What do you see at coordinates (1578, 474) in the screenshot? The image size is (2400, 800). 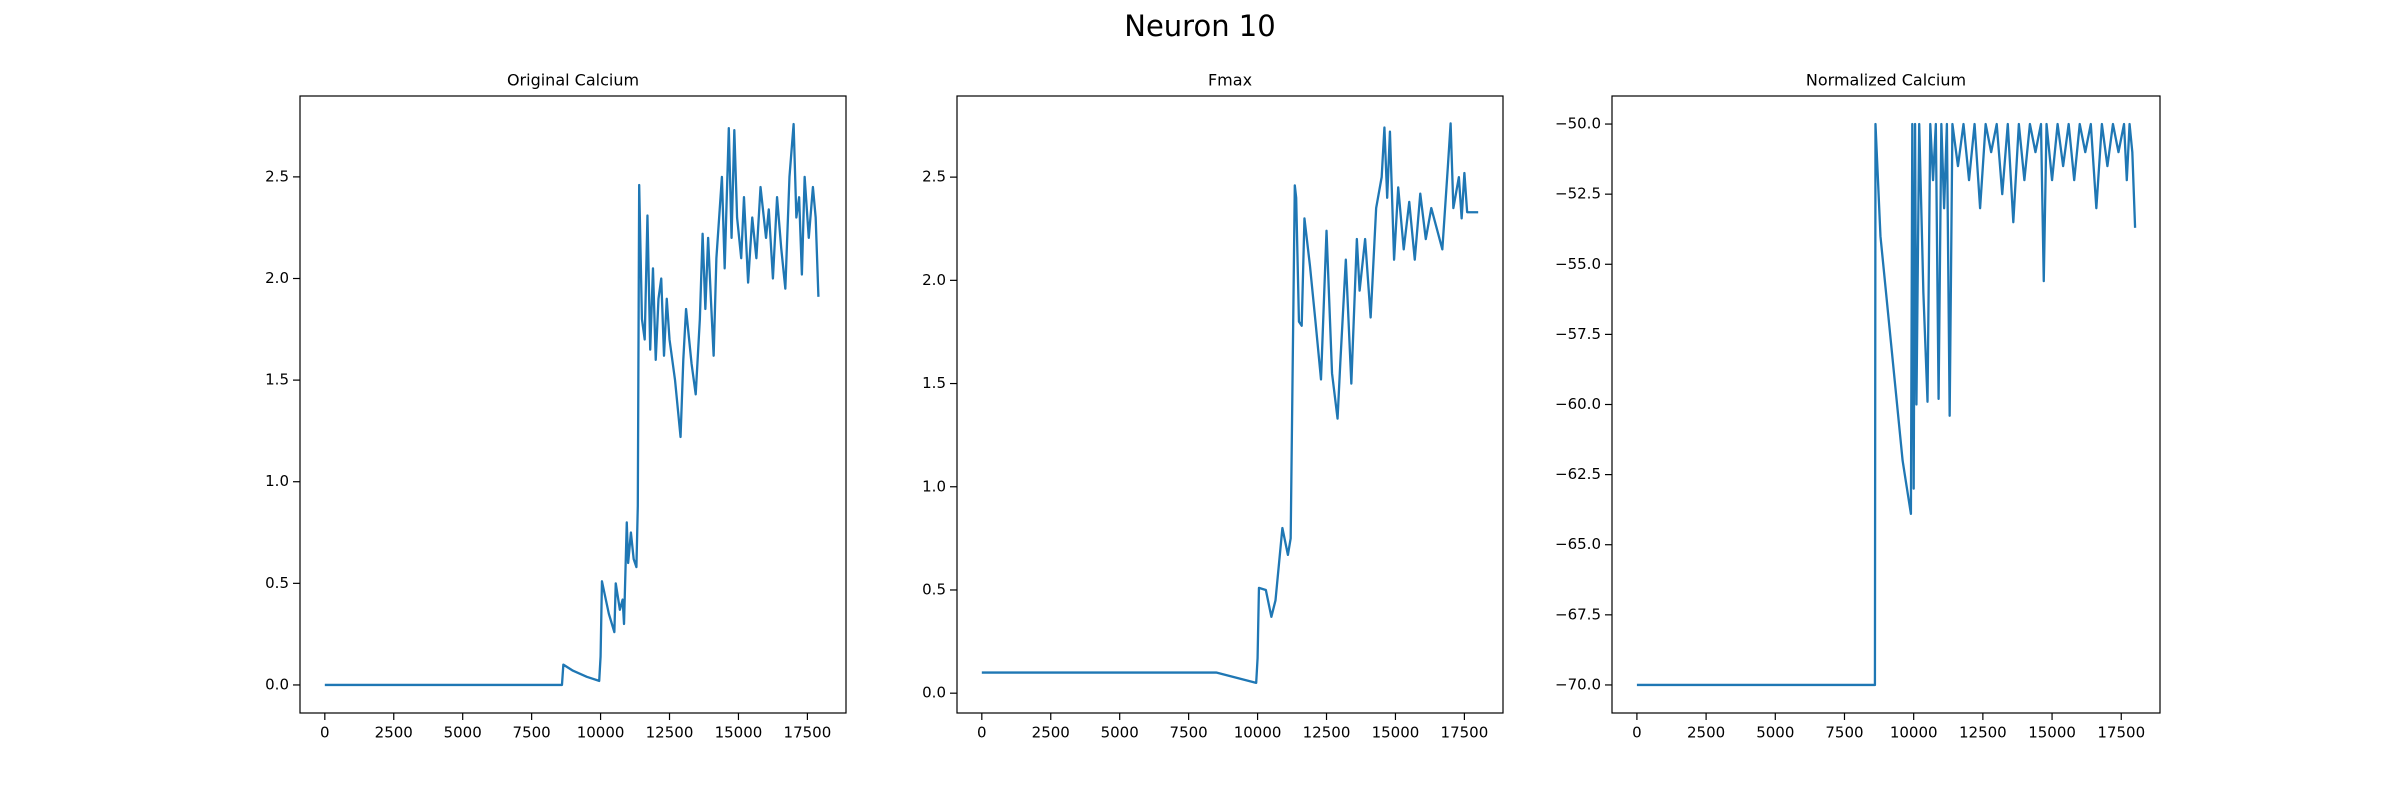 I see `y-tick-label: −62.5` at bounding box center [1578, 474].